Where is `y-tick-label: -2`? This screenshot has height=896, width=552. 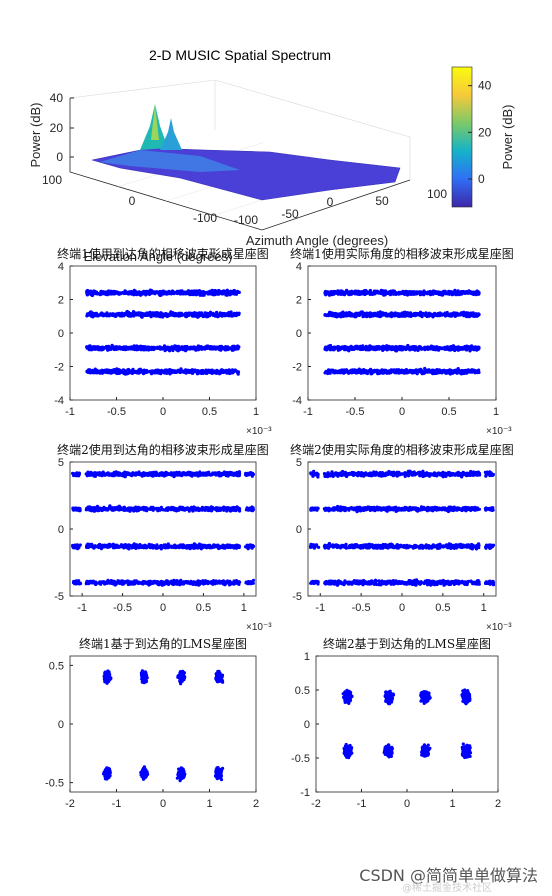
y-tick-label: -2 is located at coordinates (297, 368).